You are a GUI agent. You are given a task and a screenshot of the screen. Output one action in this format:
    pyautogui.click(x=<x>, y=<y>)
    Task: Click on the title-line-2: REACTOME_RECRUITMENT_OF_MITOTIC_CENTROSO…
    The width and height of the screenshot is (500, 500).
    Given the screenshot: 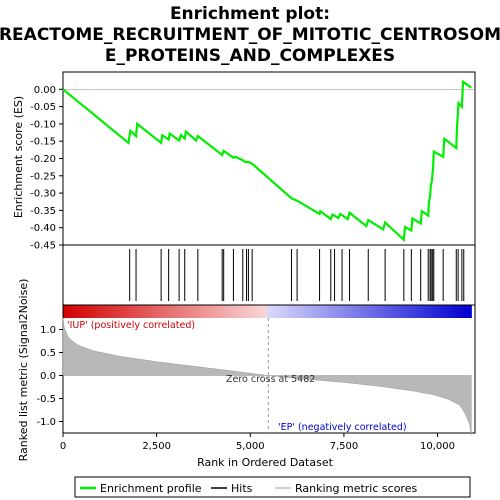 What is the action you would take?
    pyautogui.click(x=250, y=35)
    